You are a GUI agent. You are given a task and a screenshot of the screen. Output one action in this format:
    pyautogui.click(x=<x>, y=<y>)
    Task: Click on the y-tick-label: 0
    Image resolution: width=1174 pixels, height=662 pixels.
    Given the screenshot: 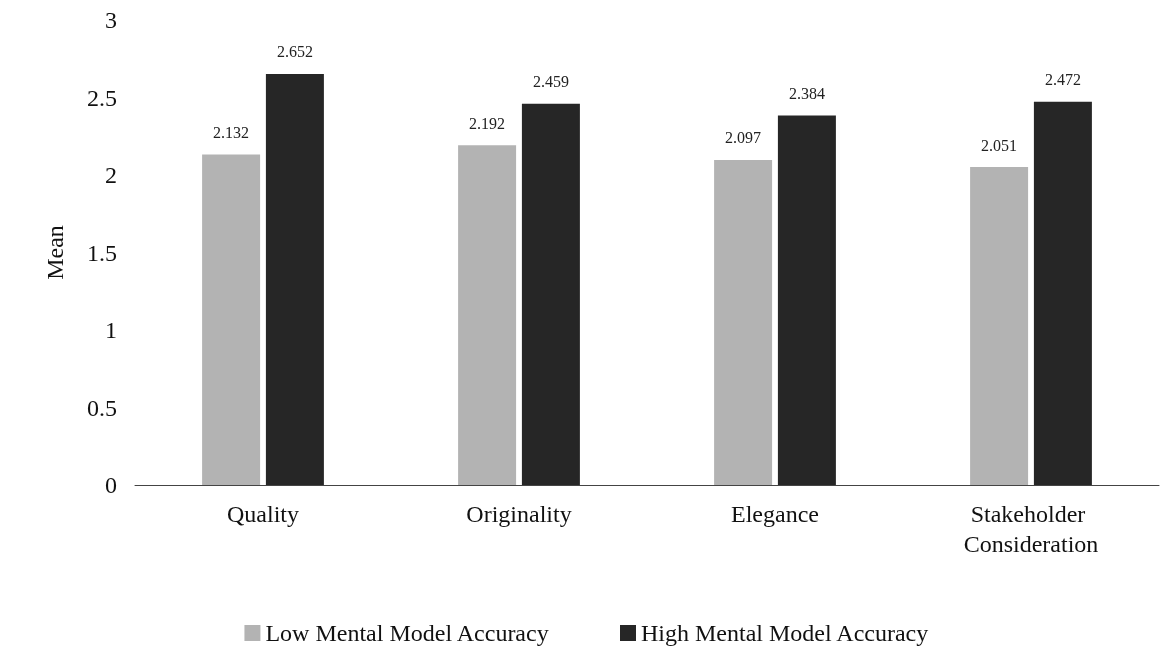 What is the action you would take?
    pyautogui.click(x=111, y=485)
    